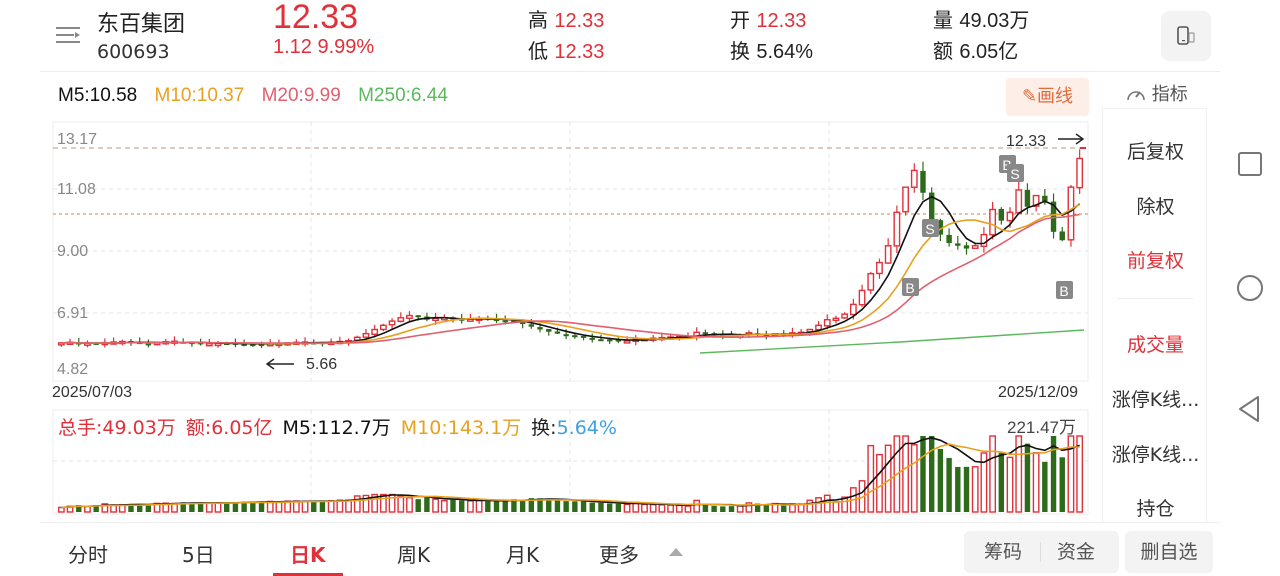 Image resolution: width=1280 pixels, height=576 pixels. What do you see at coordinates (1155, 152) in the screenshot?
I see `side-item-back-adjusted: 后复权` at bounding box center [1155, 152].